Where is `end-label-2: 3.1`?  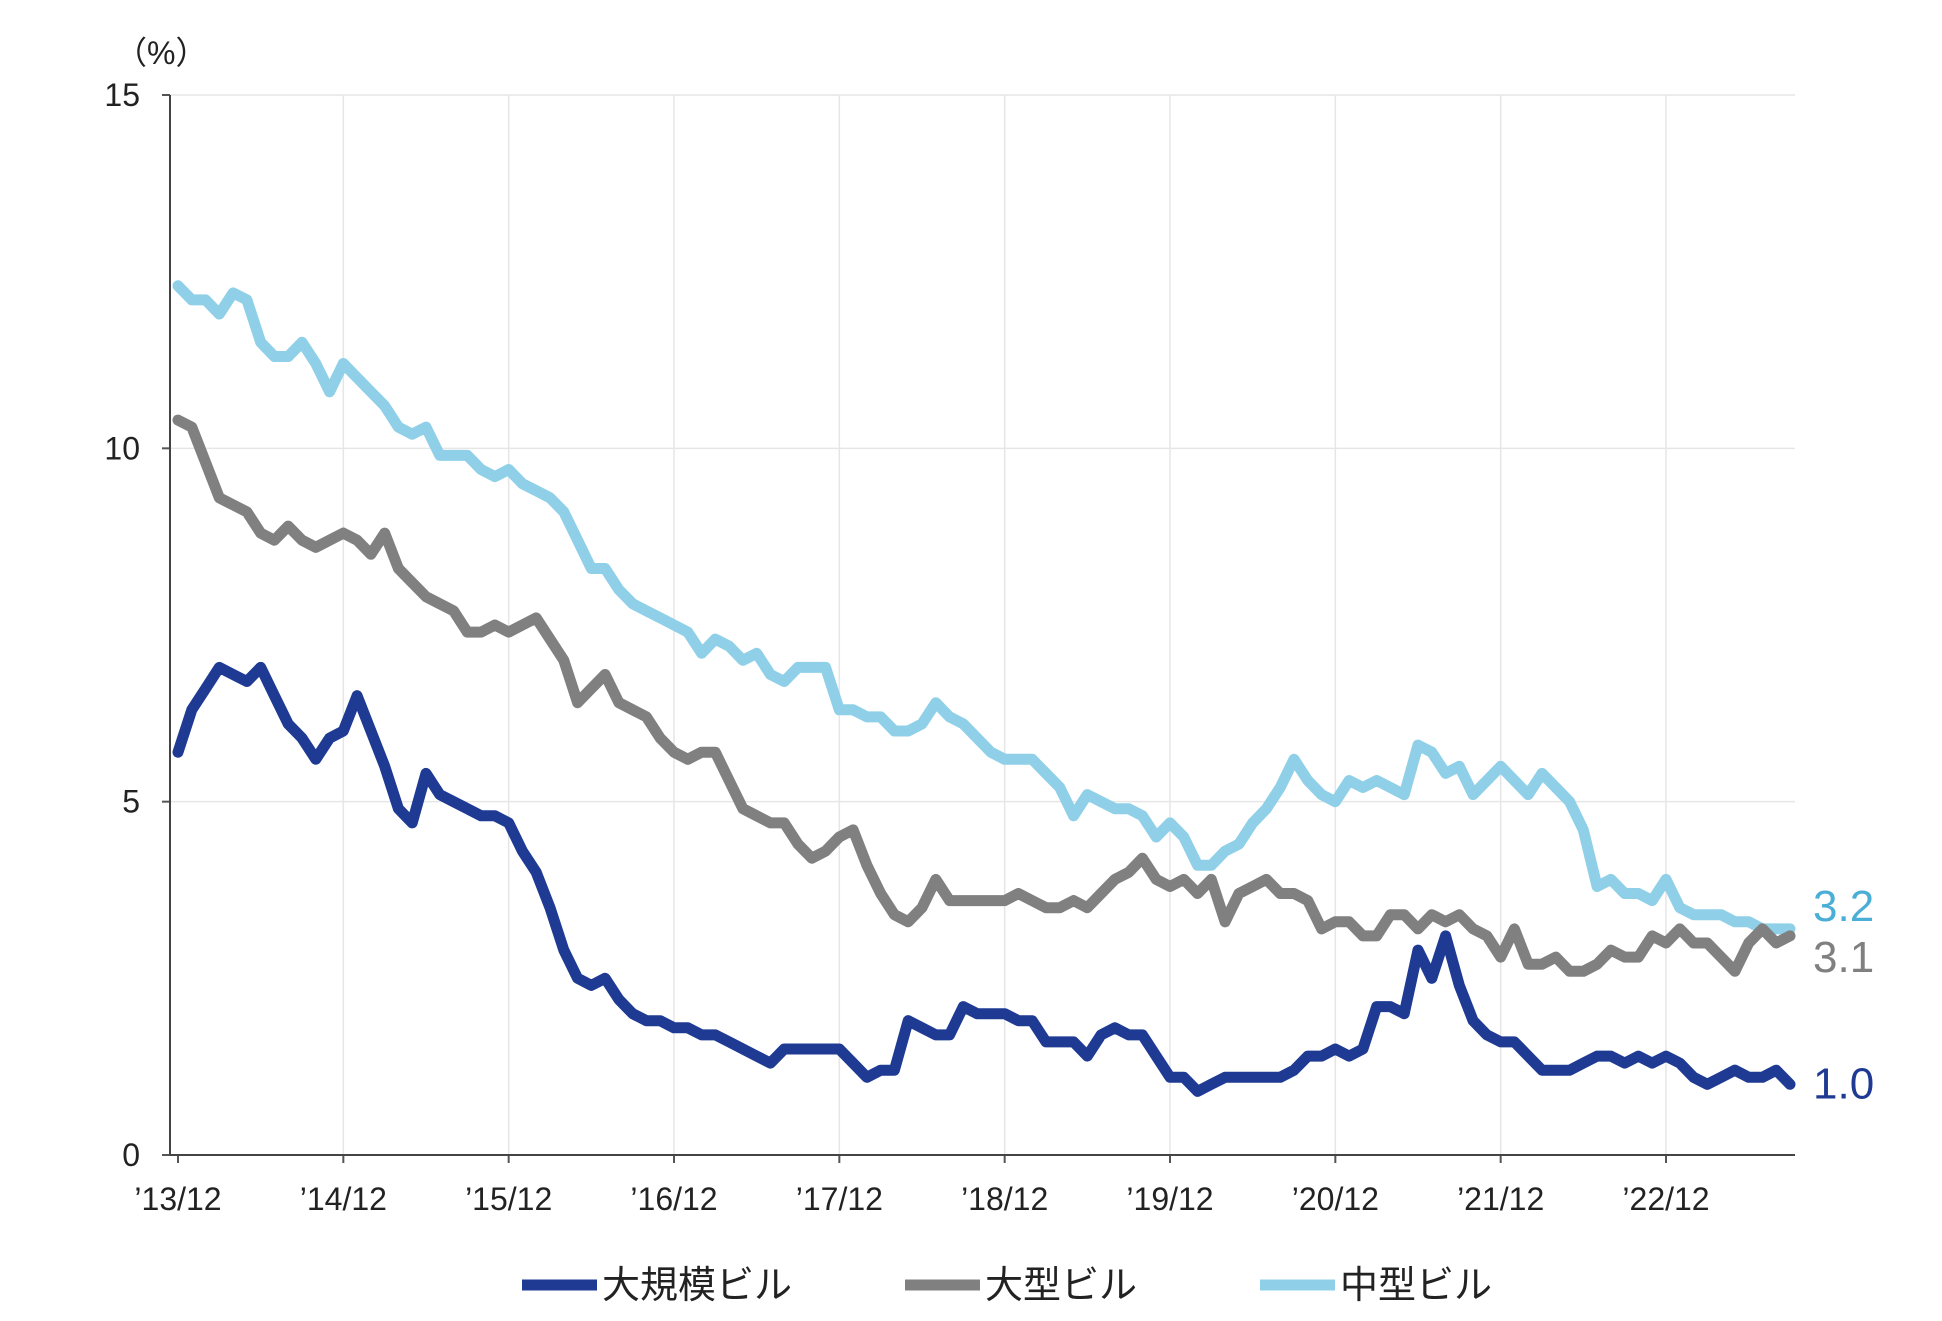 end-label-2: 3.1 is located at coordinates (1843, 957).